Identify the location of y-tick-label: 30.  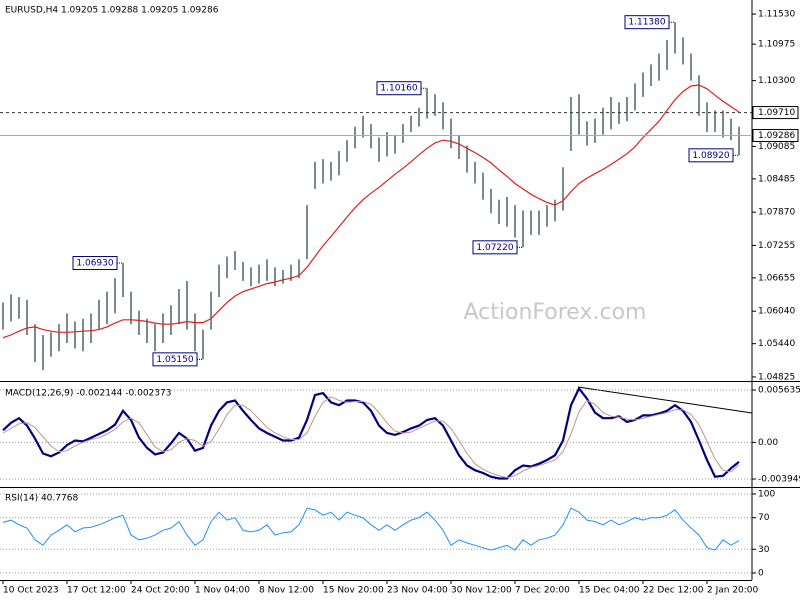
(764, 550).